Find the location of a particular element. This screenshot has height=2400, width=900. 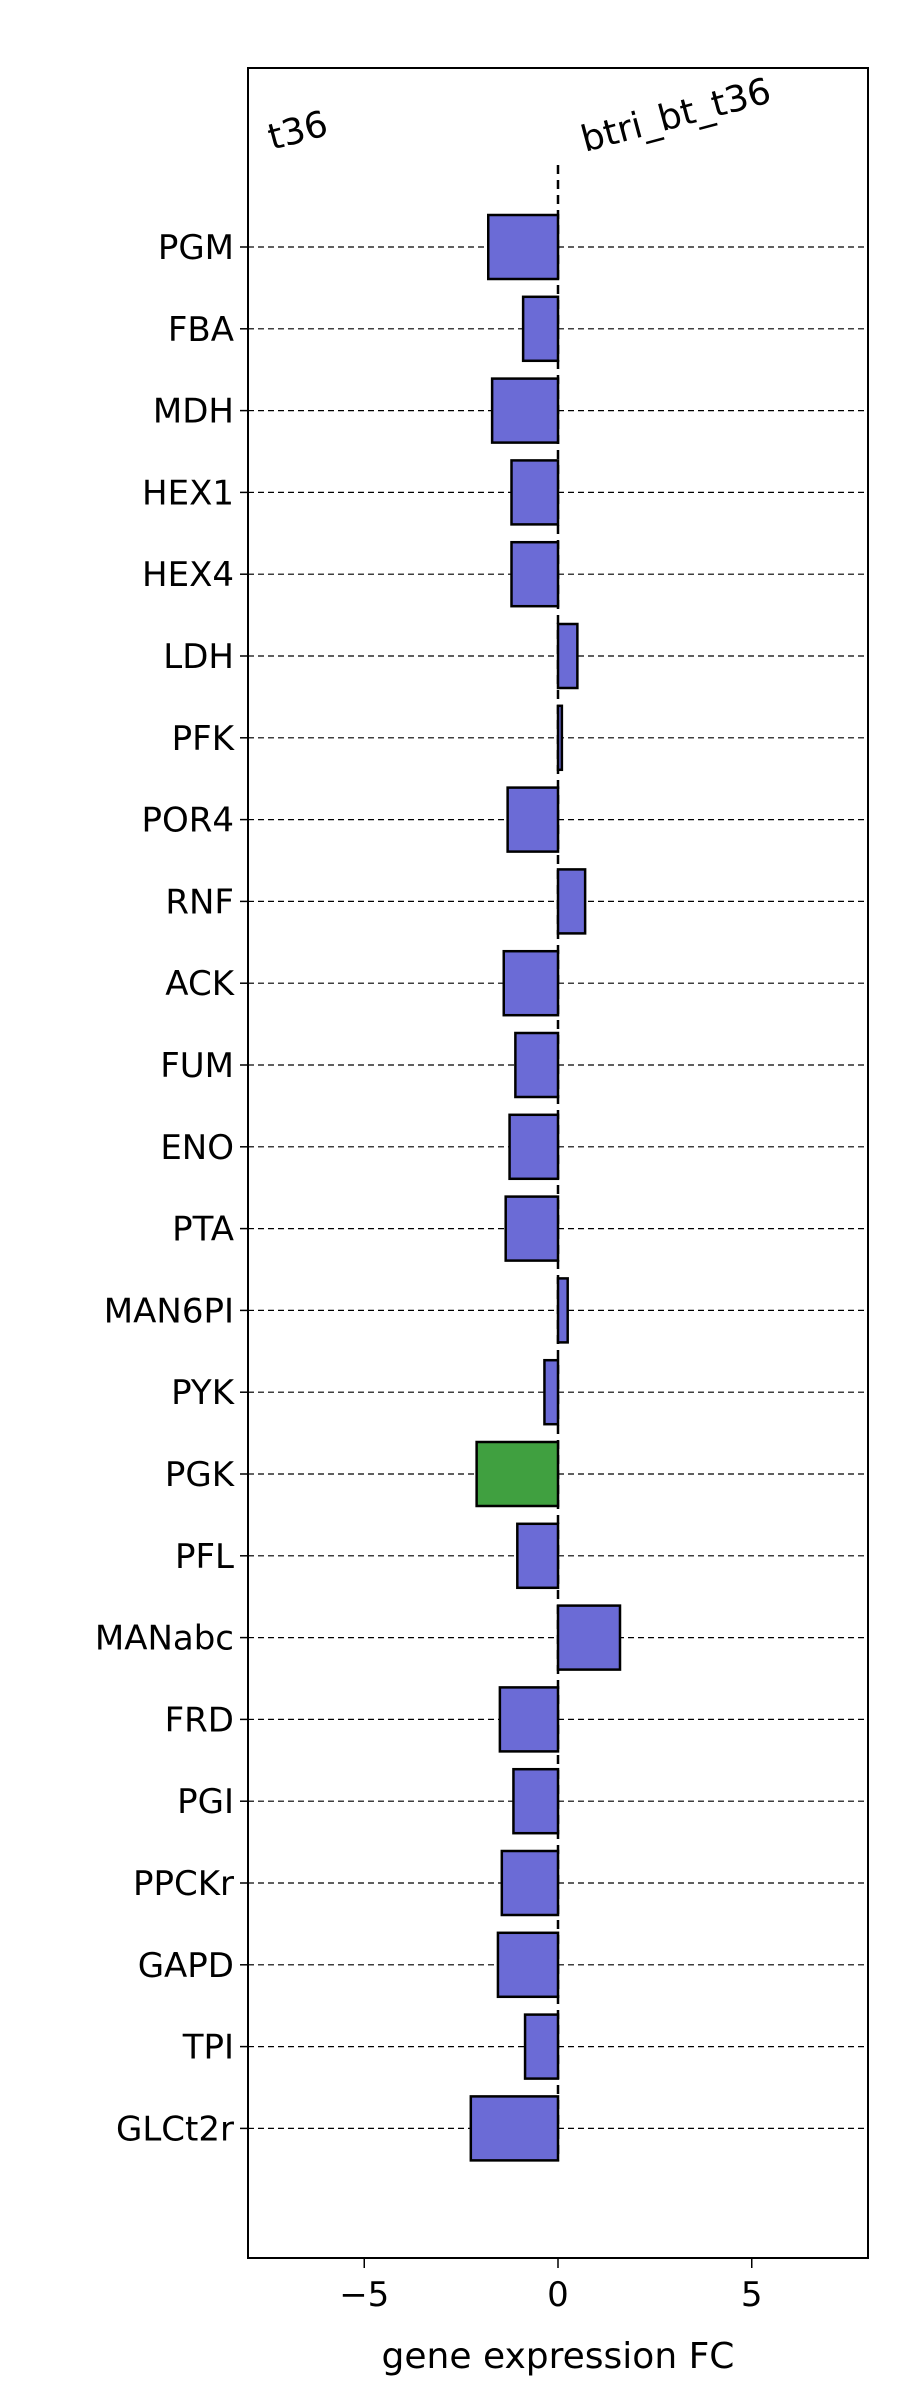

category-label: PGK is located at coordinates (200, 1475).